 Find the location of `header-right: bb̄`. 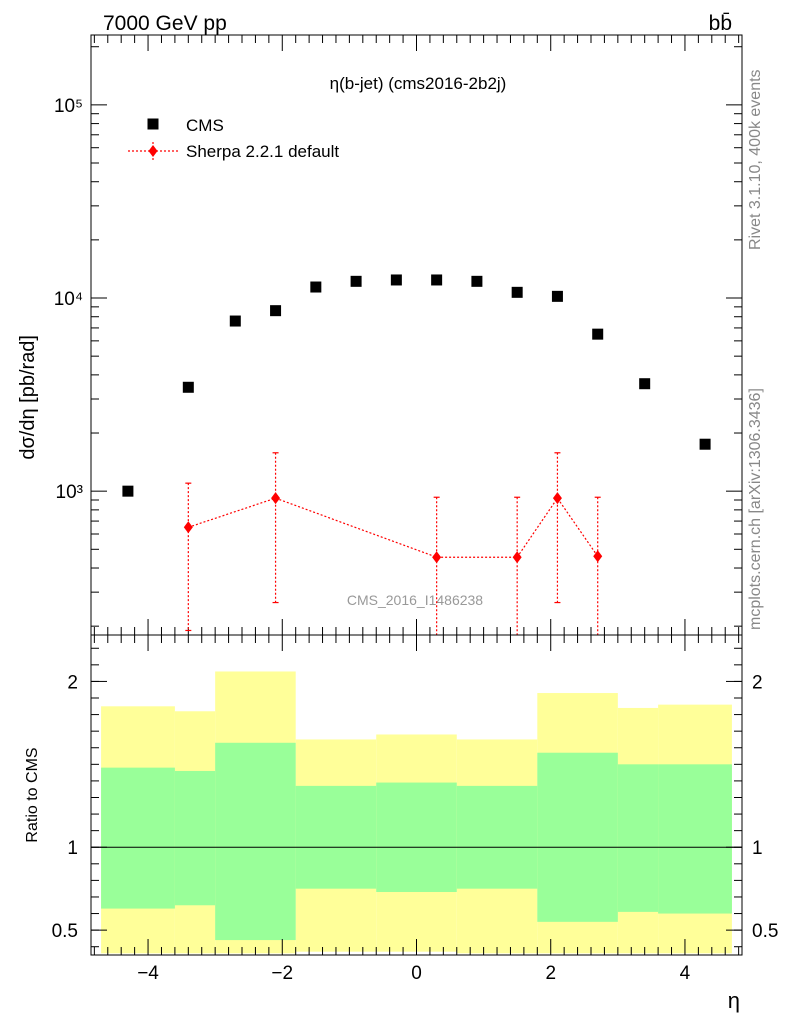

header-right: bb̄ is located at coordinates (720, 23).